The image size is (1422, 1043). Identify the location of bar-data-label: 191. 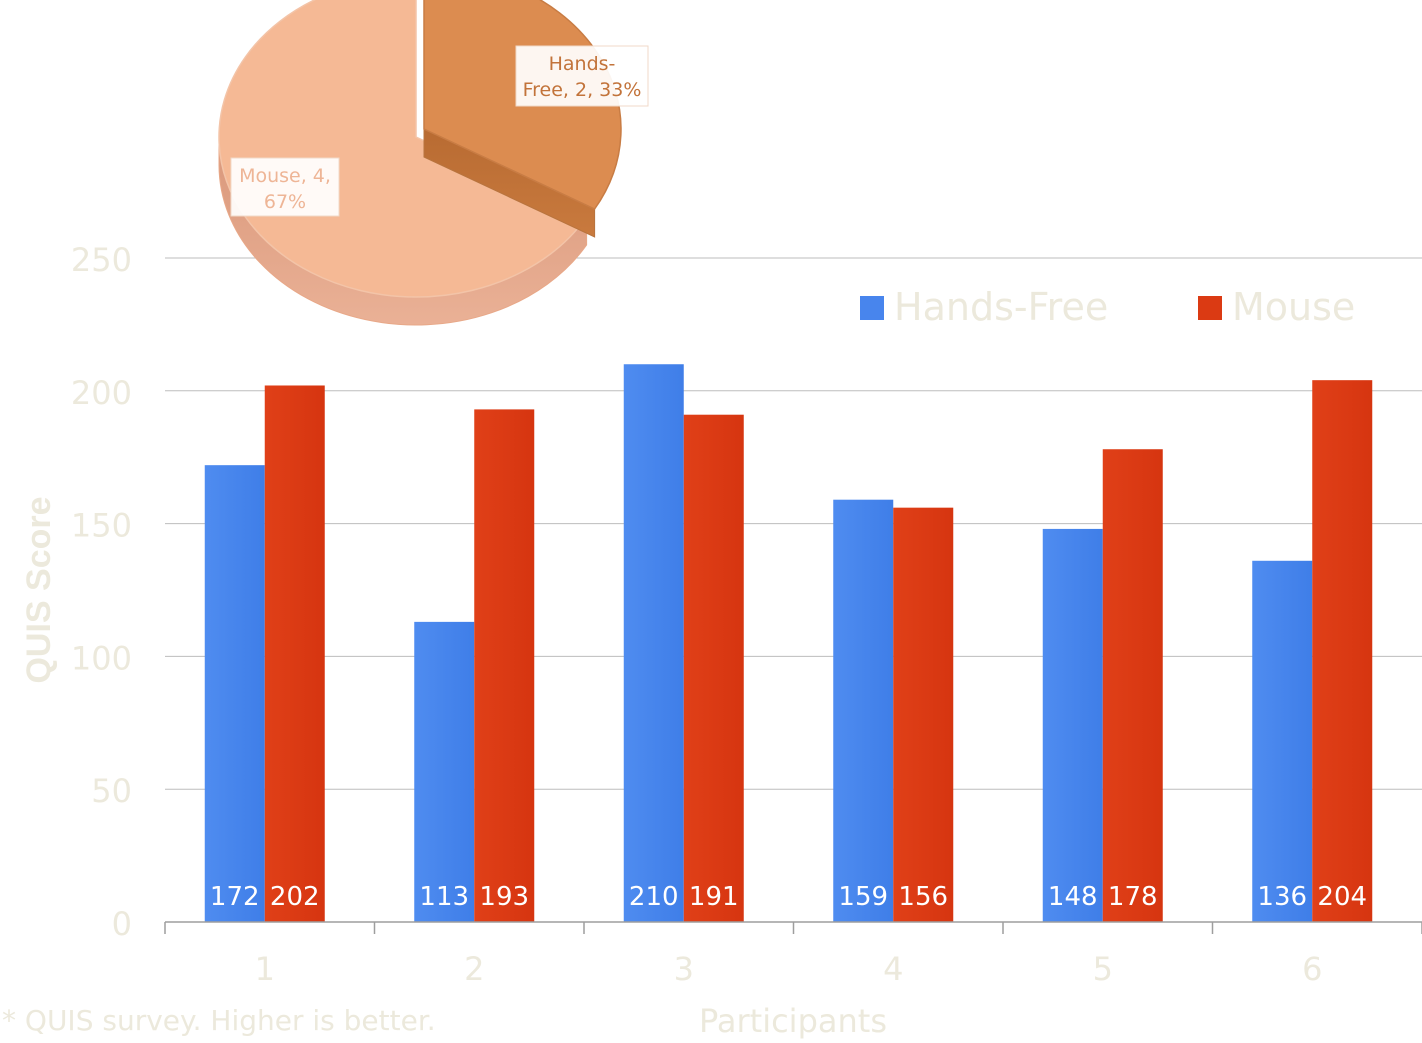
(714, 897).